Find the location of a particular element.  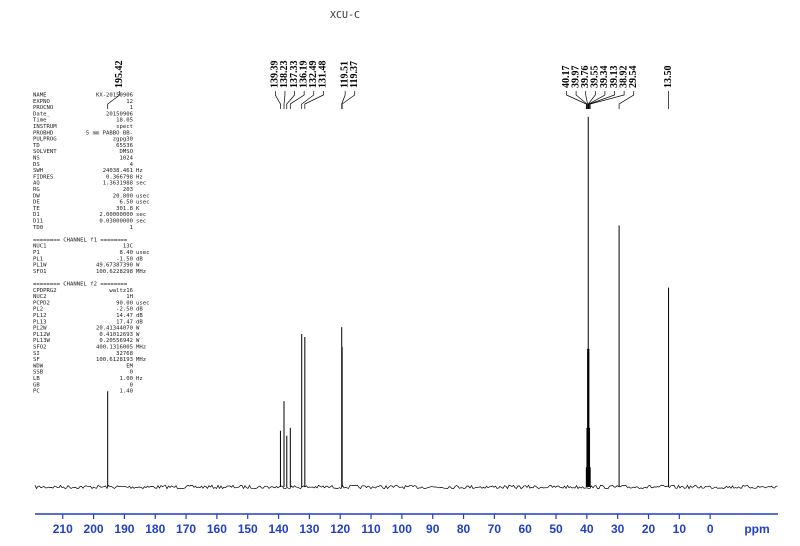

param-key: FIDRES is located at coordinates (43, 177).